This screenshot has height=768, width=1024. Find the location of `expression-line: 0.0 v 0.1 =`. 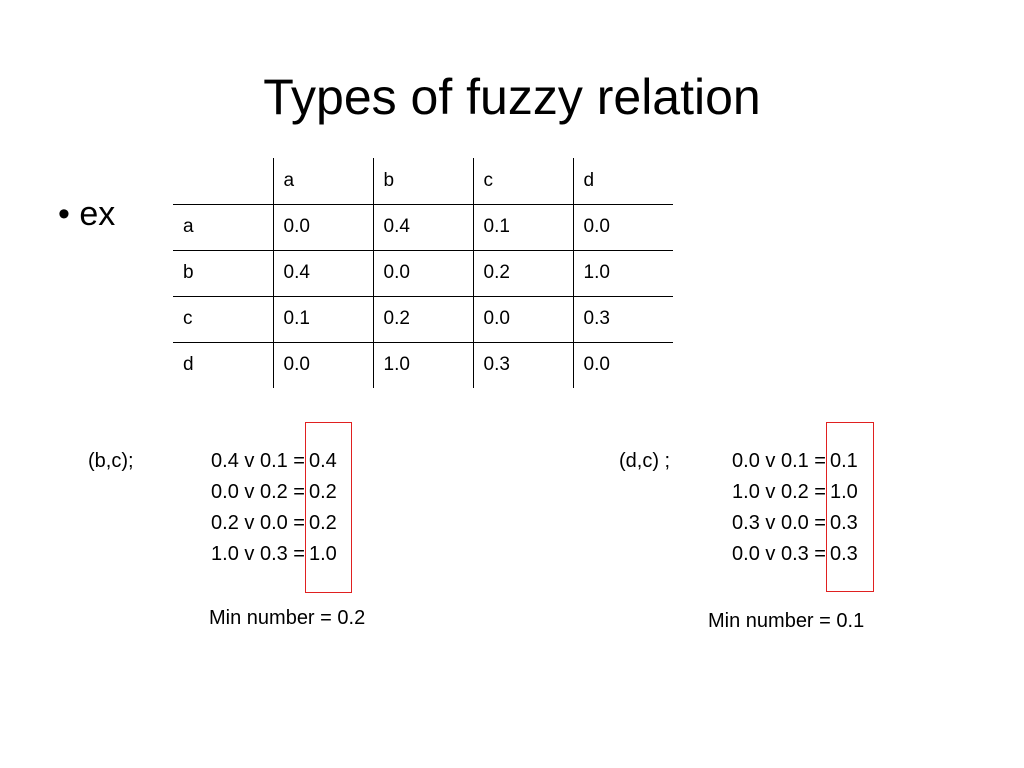

expression-line: 0.0 v 0.1 = is located at coordinates (413, 461).